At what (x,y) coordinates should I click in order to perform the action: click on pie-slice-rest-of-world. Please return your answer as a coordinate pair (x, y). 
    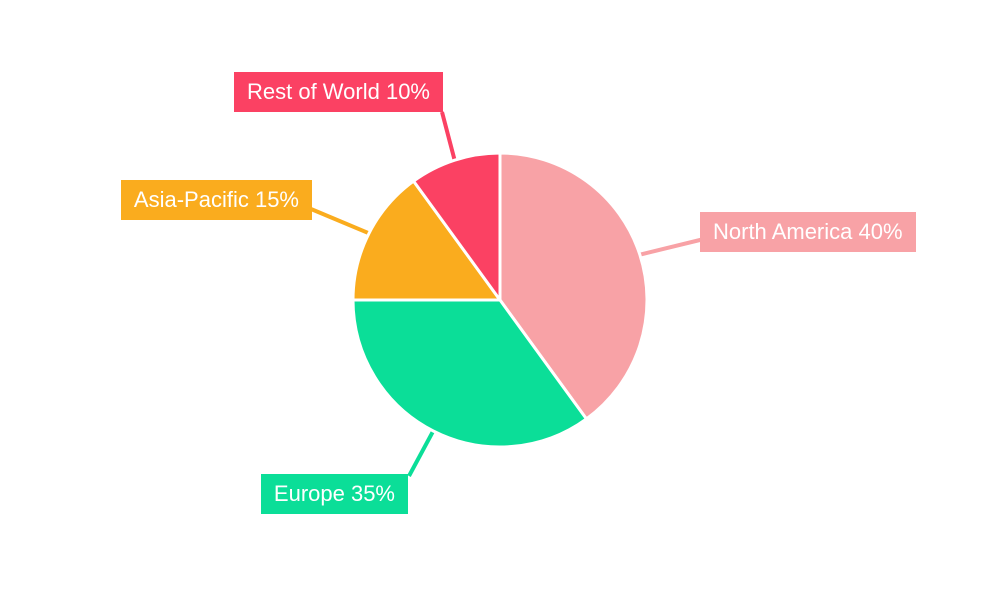
    Looking at the image, I should click on (457, 226).